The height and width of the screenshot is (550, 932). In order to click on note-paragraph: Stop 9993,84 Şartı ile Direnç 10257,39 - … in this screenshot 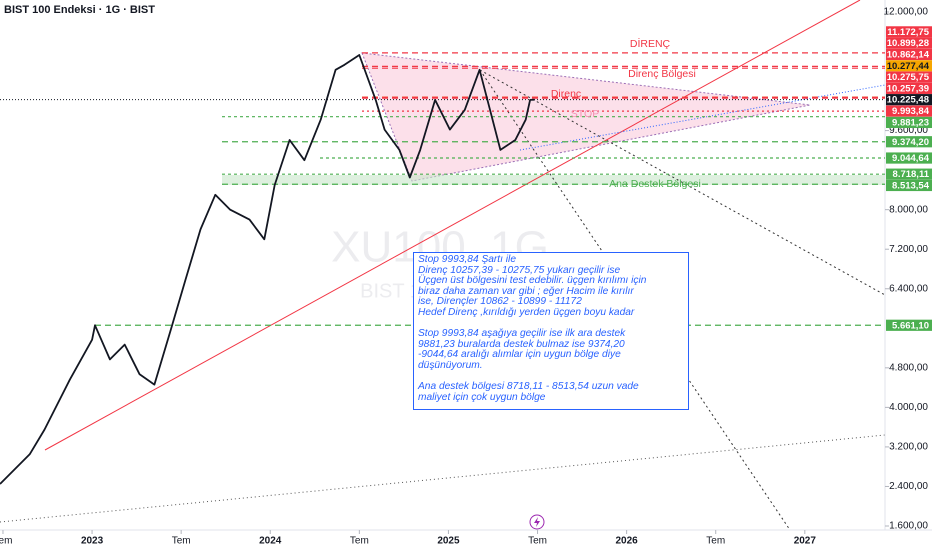, I will do `click(551, 286)`.